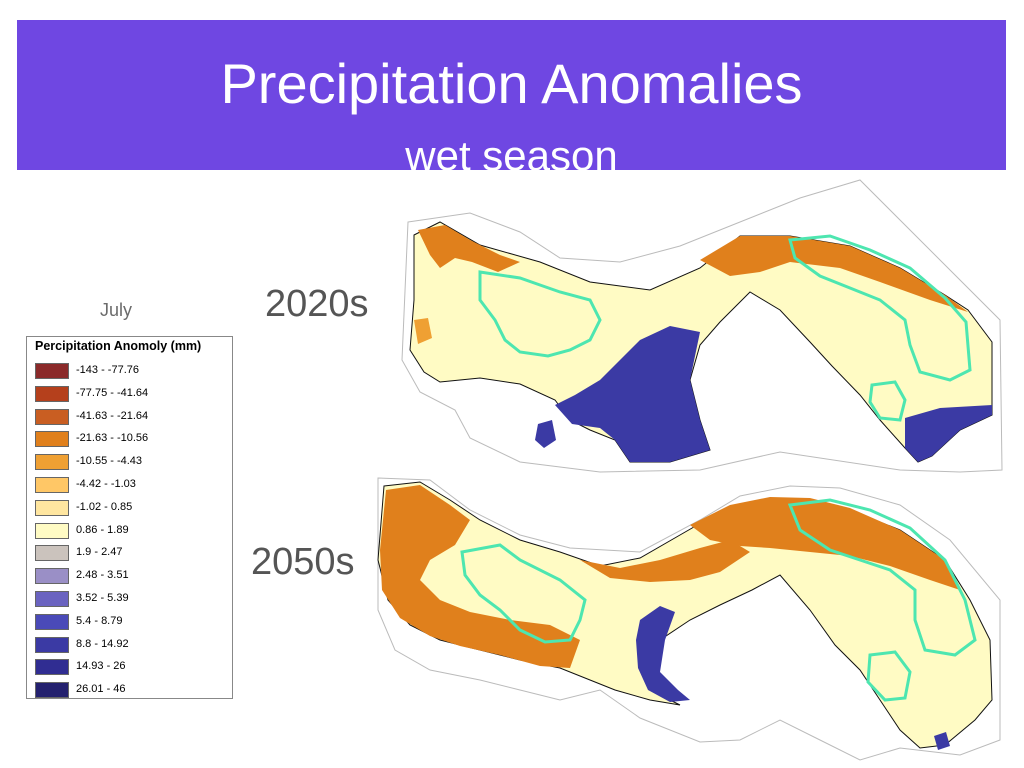 The height and width of the screenshot is (768, 1024). What do you see at coordinates (116, 310) in the screenshot?
I see `month-label: July` at bounding box center [116, 310].